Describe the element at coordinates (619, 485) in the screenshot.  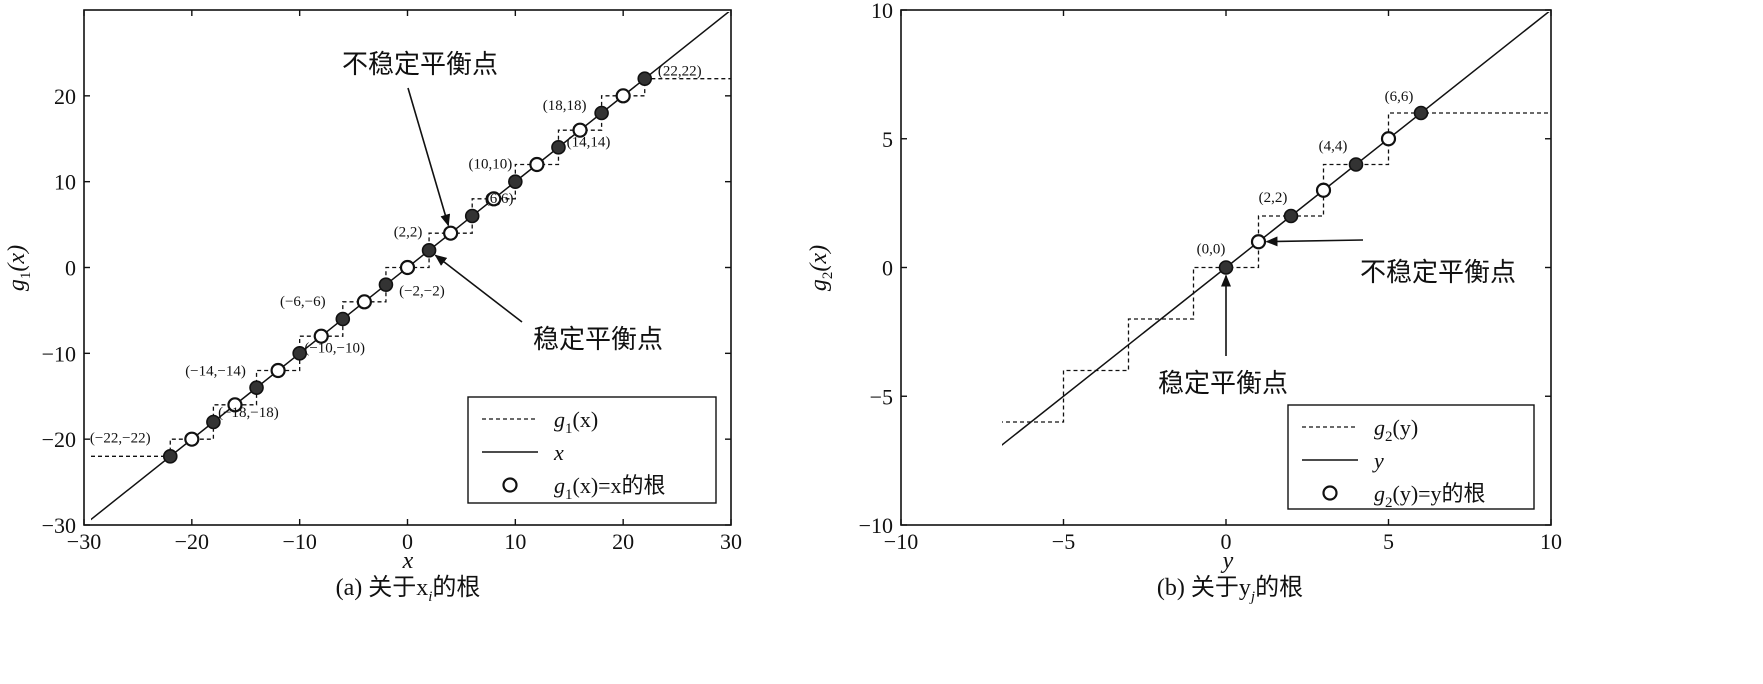
I see `legend-entry-label-part: (x)=x的根` at that location.